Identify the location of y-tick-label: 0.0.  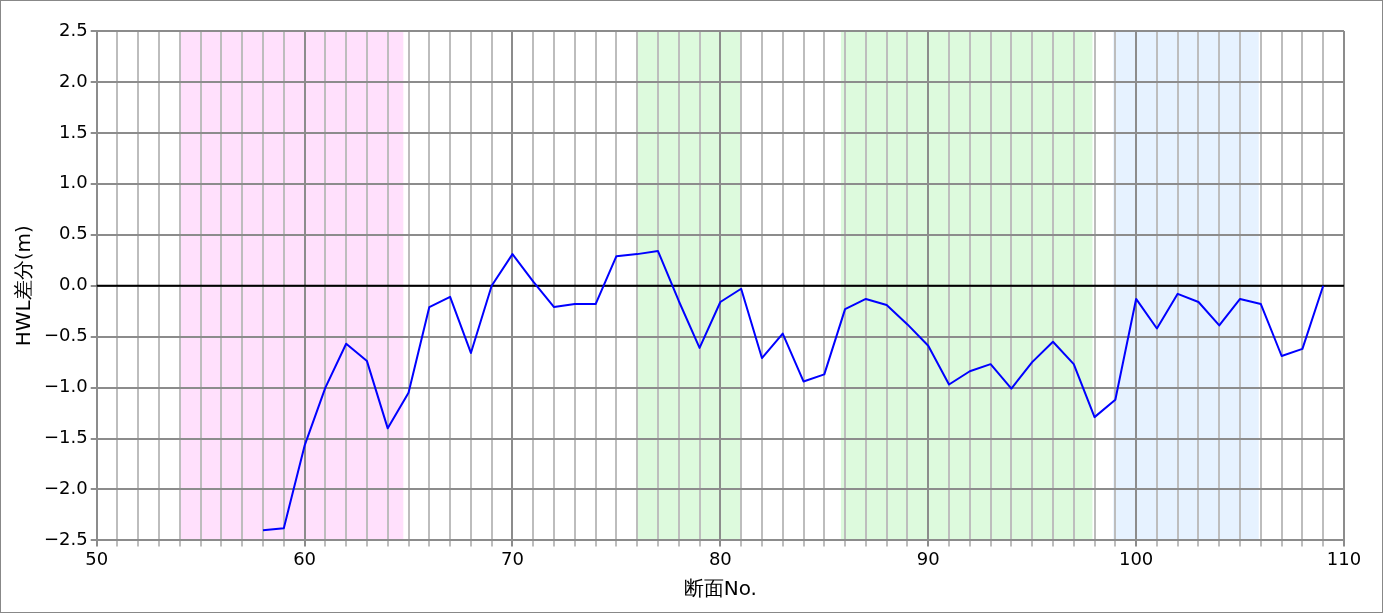
(73, 284).